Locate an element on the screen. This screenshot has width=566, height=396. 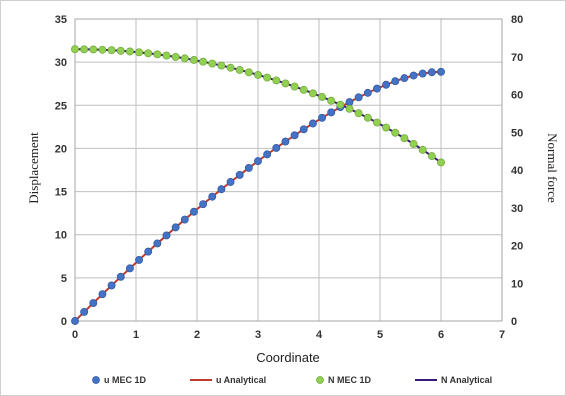
y-left-tick-label: 10 is located at coordinates (61, 236).